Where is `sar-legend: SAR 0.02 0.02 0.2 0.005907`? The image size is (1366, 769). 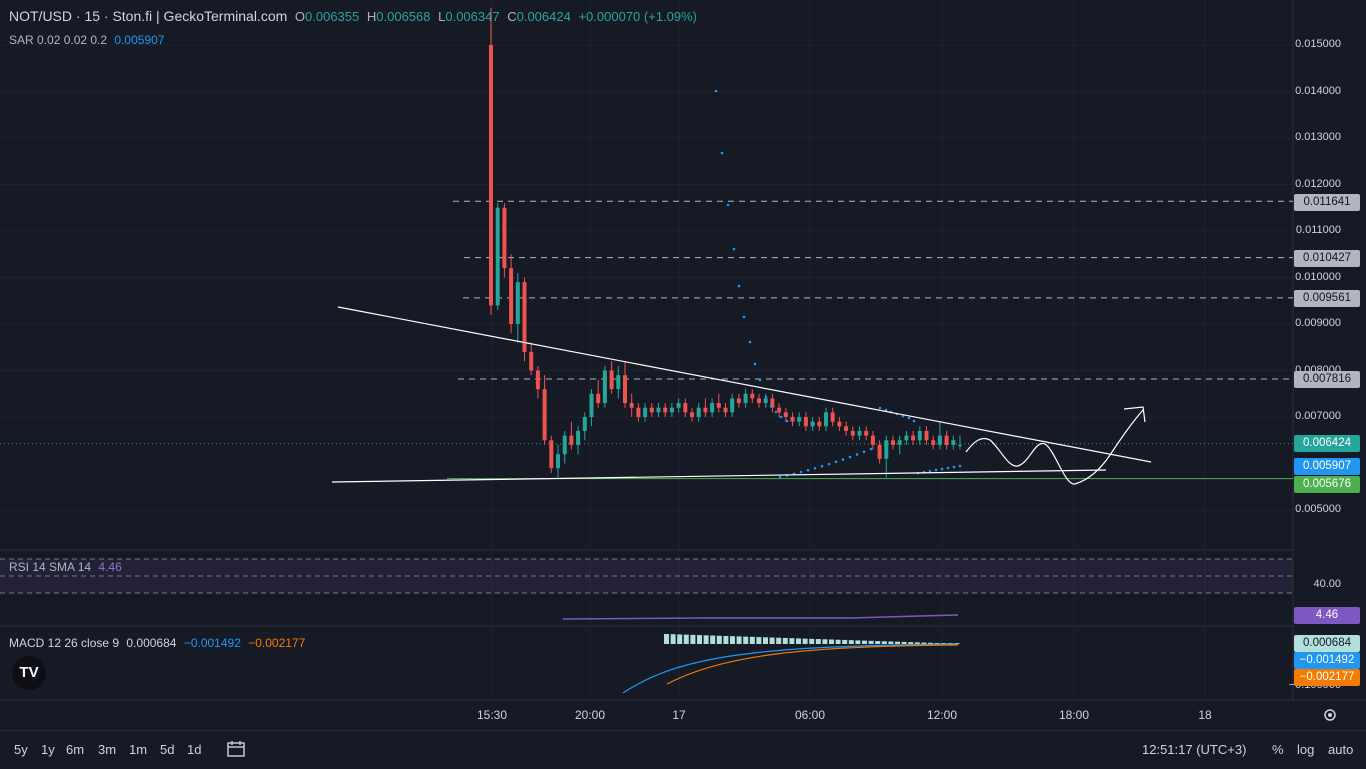
sar-legend: SAR 0.02 0.02 0.2 0.005907 is located at coordinates (88, 40).